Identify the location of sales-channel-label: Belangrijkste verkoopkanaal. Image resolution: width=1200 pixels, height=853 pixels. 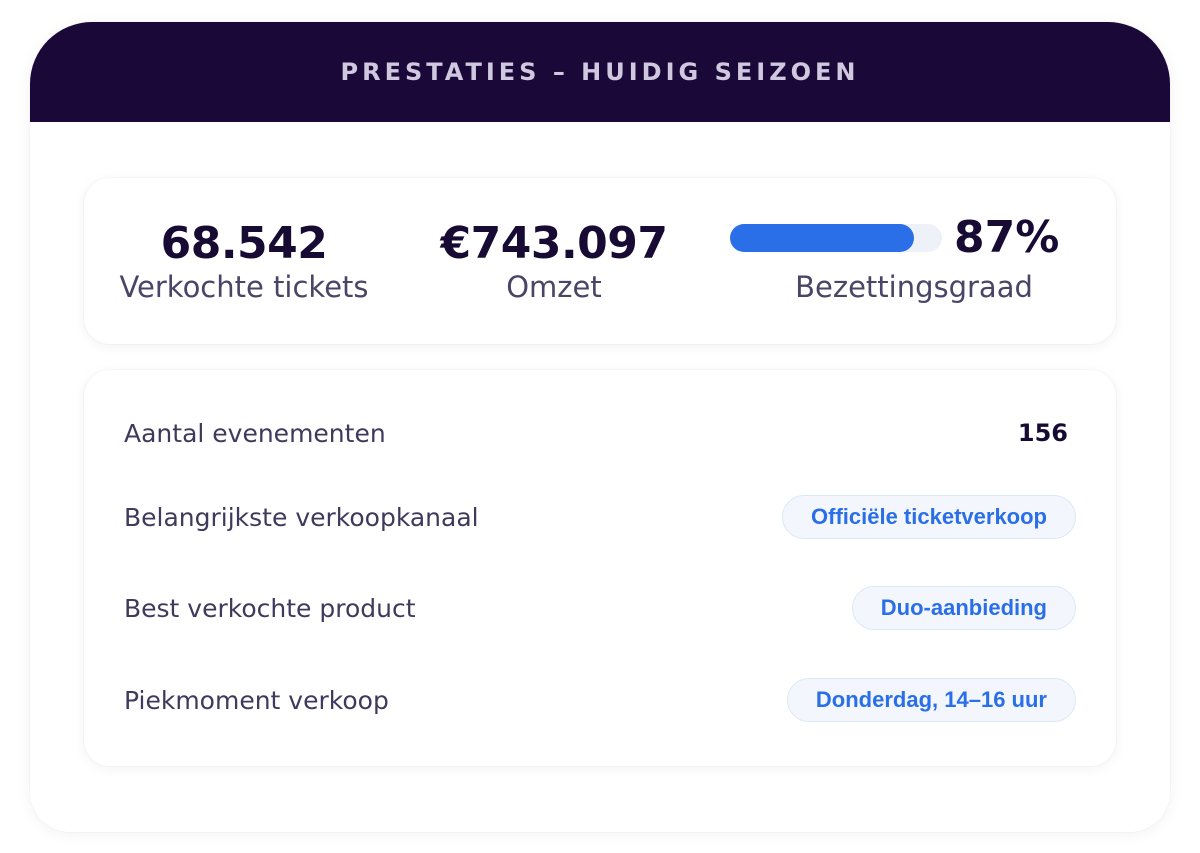
(301, 517).